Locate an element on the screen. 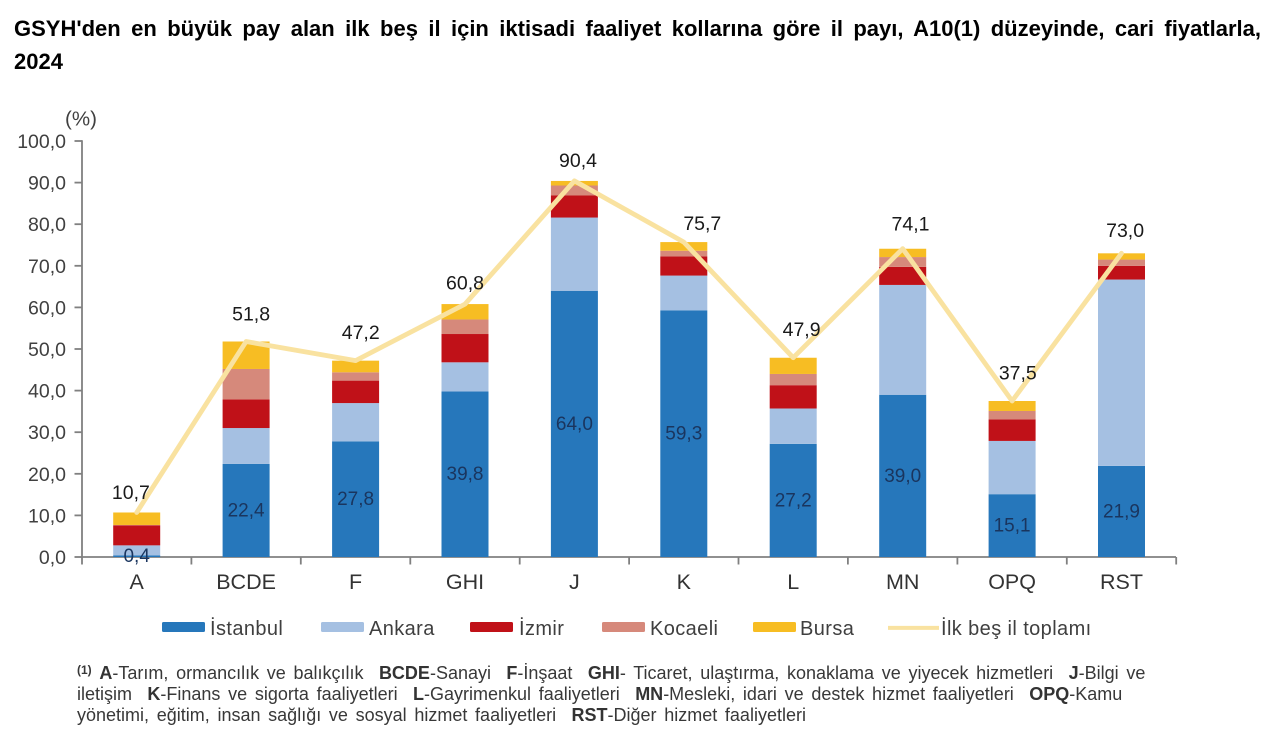  svg-text: 22,4 is located at coordinates (246, 510).